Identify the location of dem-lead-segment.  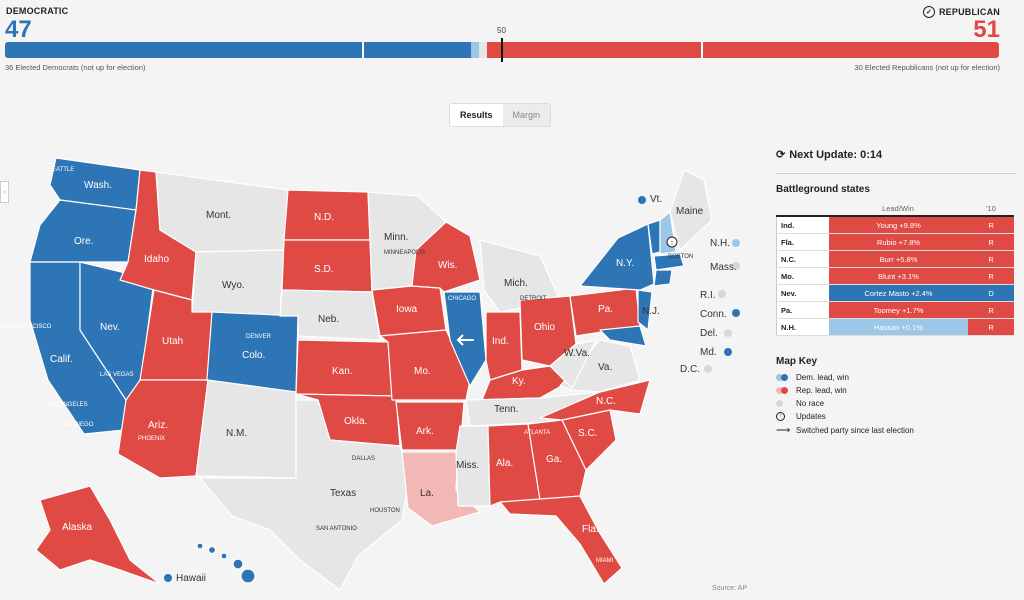
(475, 50).